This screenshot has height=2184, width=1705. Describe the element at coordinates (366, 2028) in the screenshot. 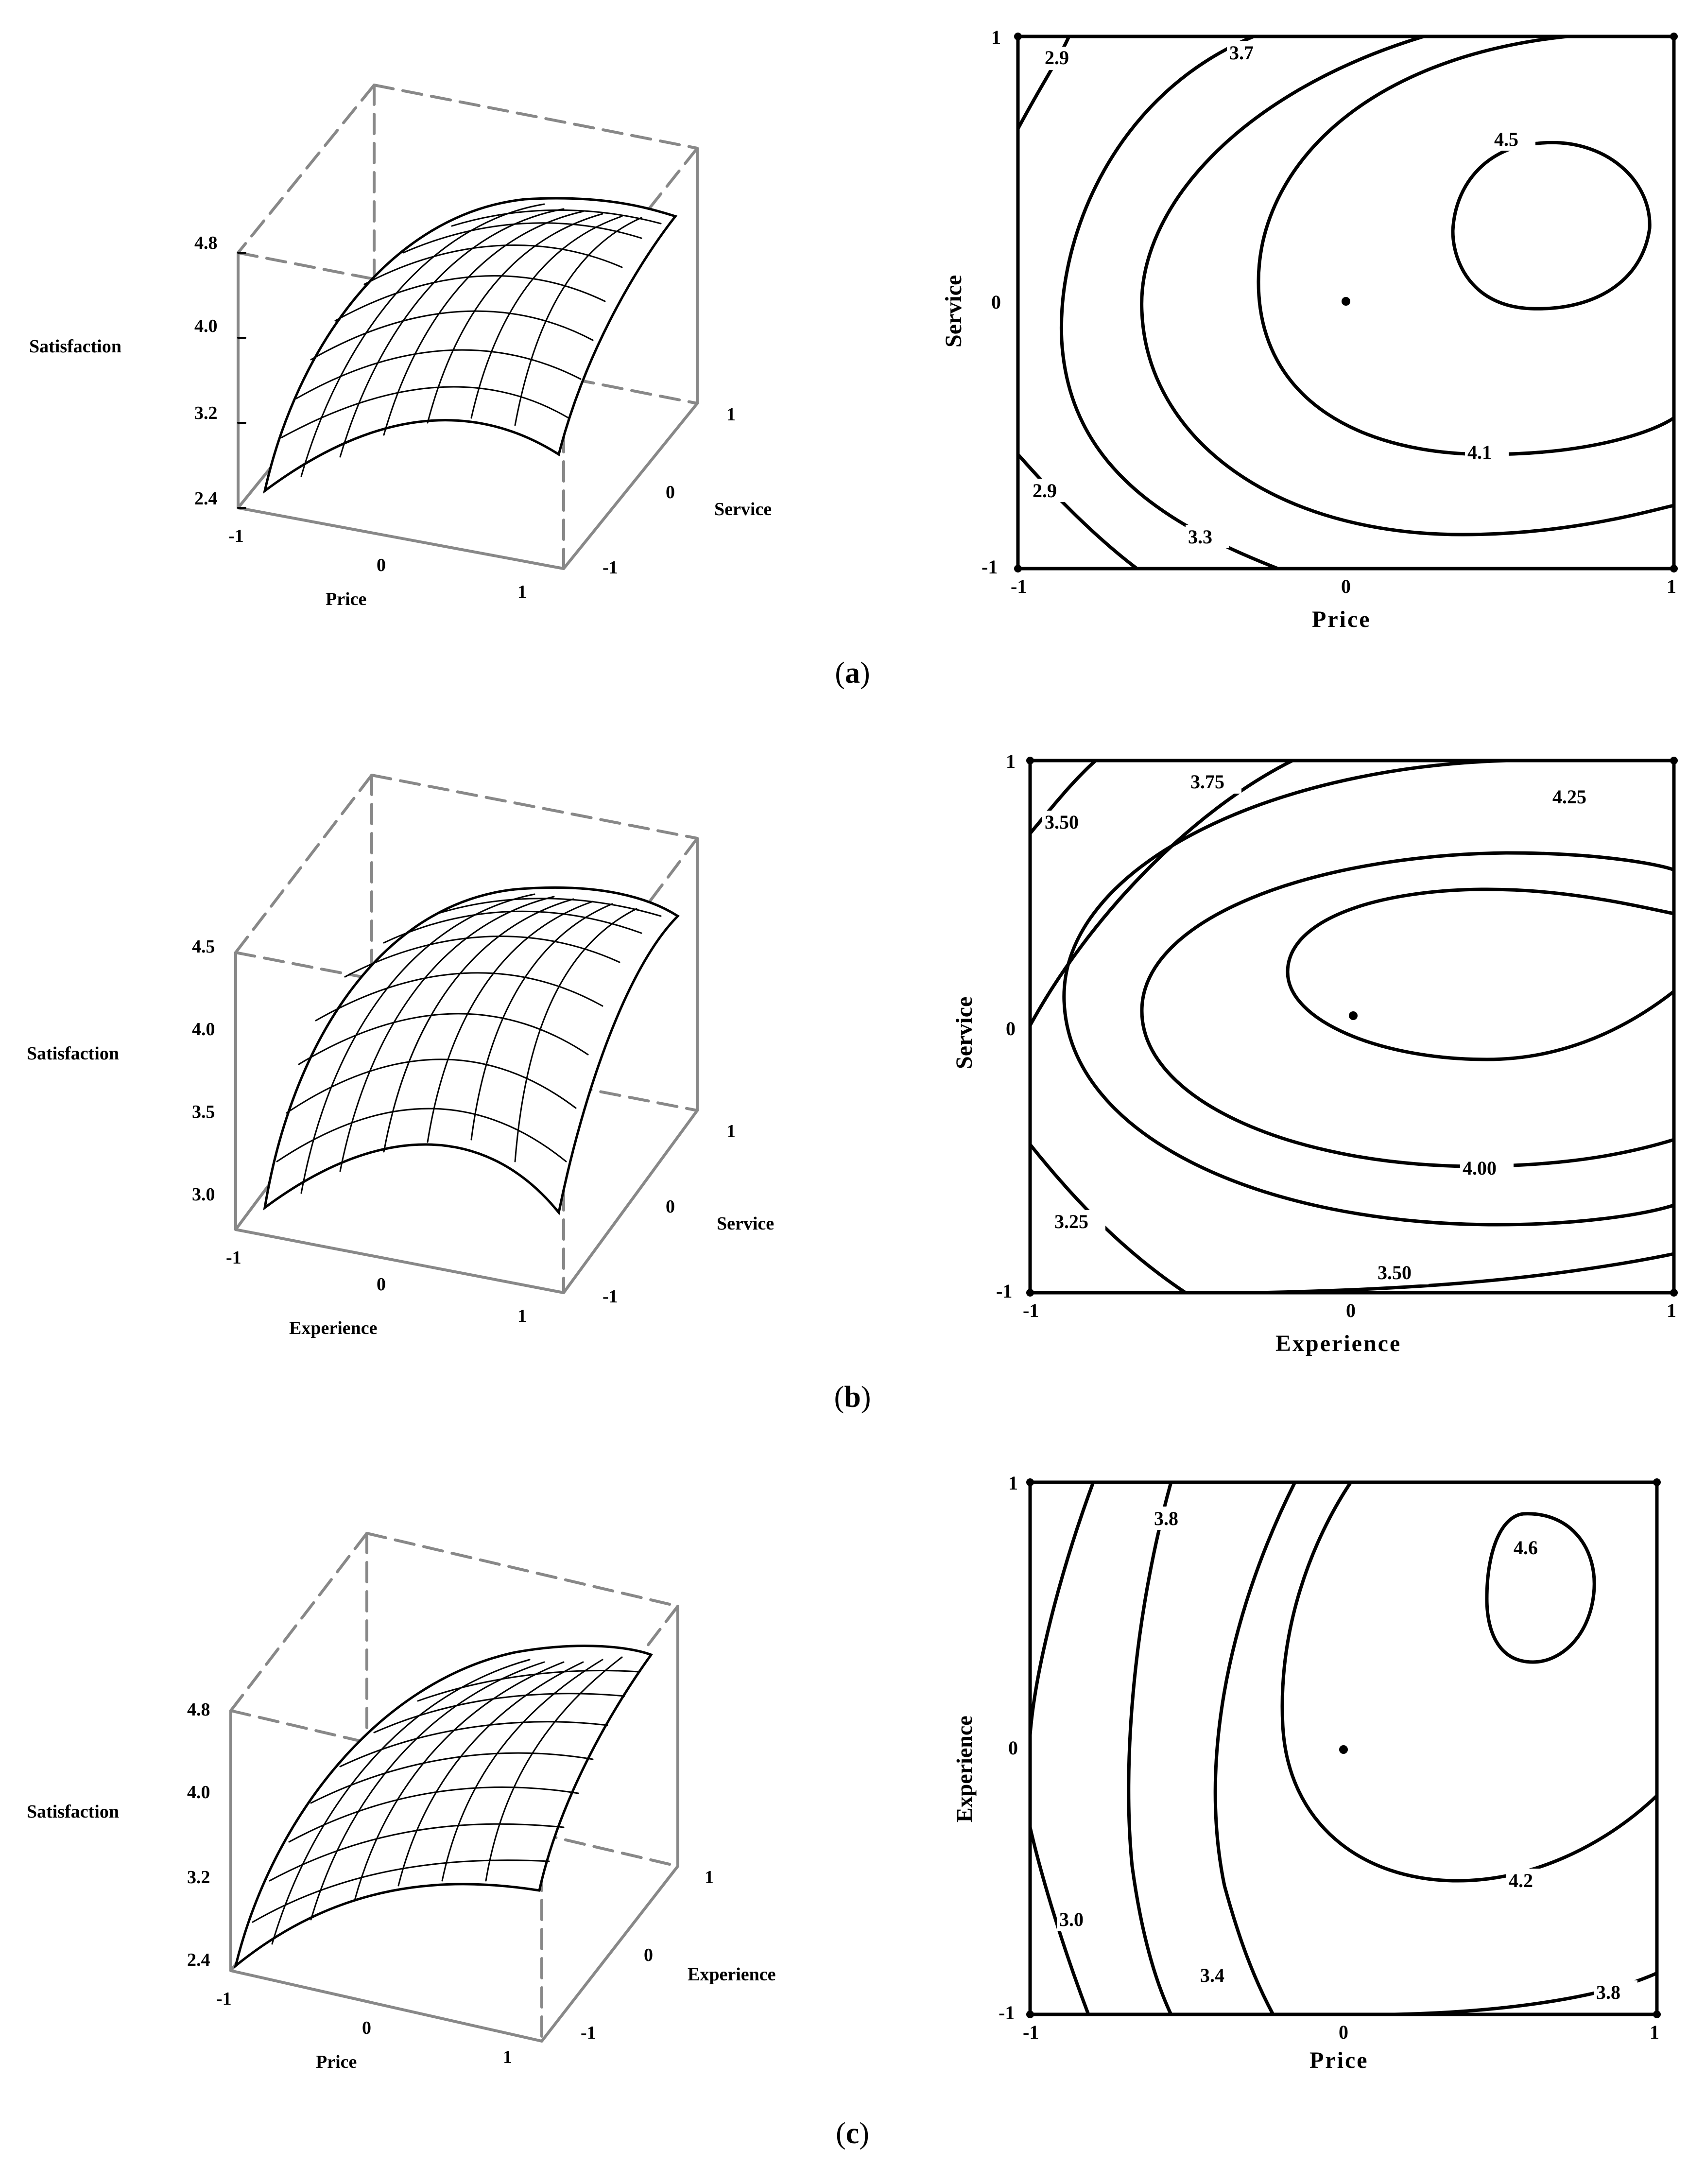

I see `surface-c-xtick: 0` at that location.